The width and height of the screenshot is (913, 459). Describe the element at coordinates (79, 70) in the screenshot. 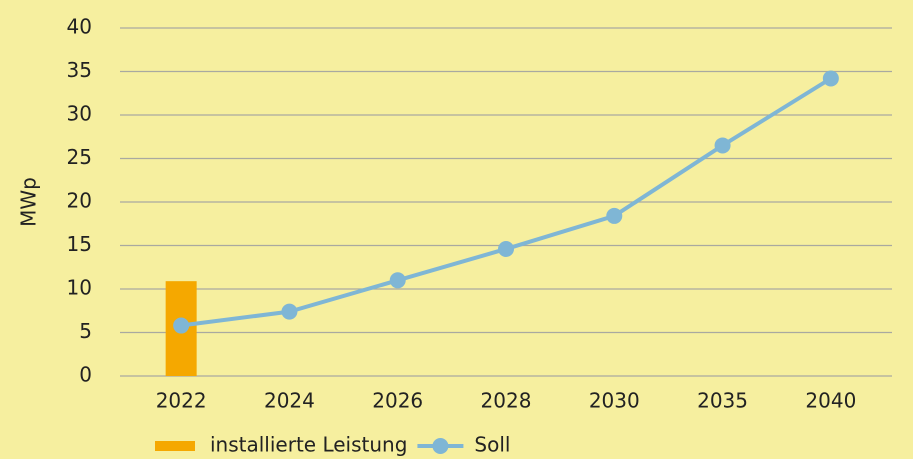

I see `y-tick-label: 35` at that location.